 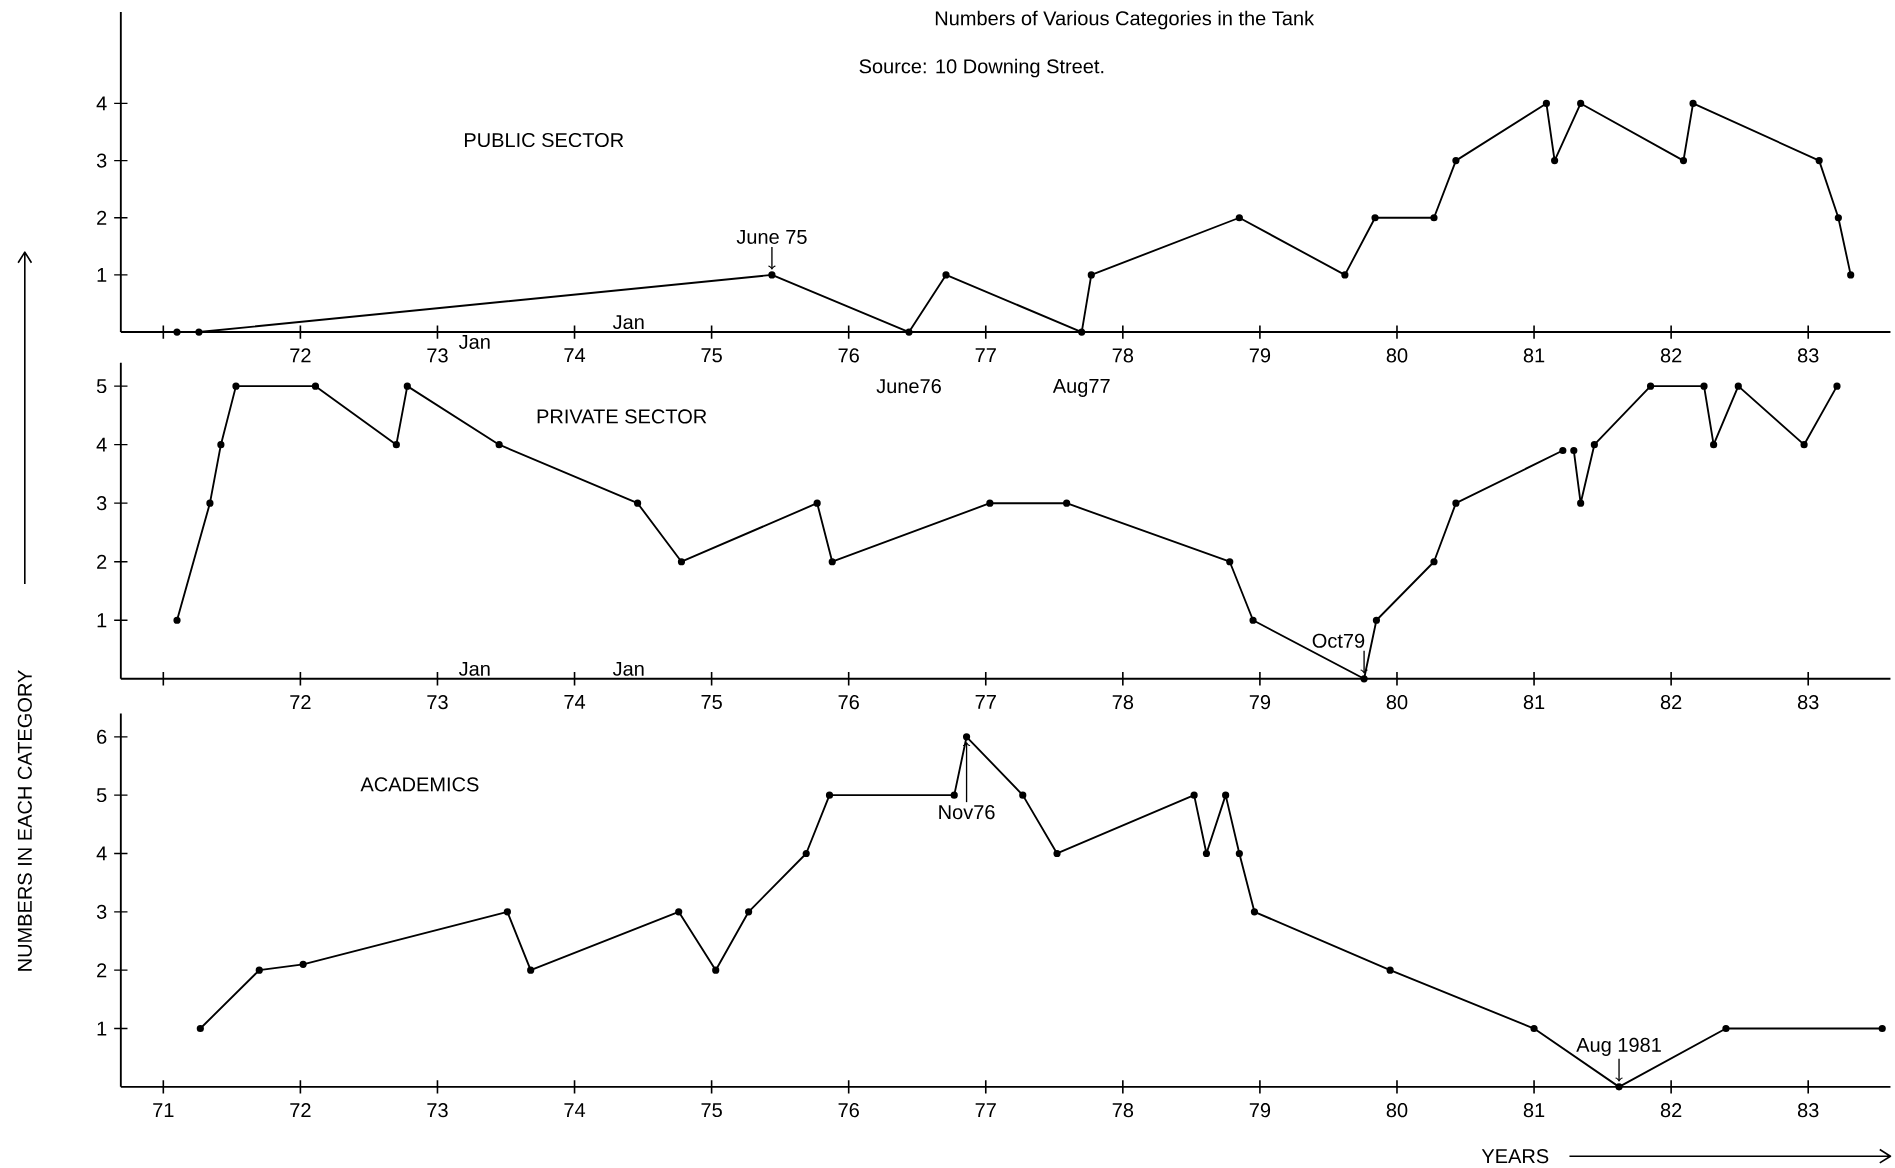 What do you see at coordinates (1081, 387) in the screenshot?
I see `annotation: Aug77` at bounding box center [1081, 387].